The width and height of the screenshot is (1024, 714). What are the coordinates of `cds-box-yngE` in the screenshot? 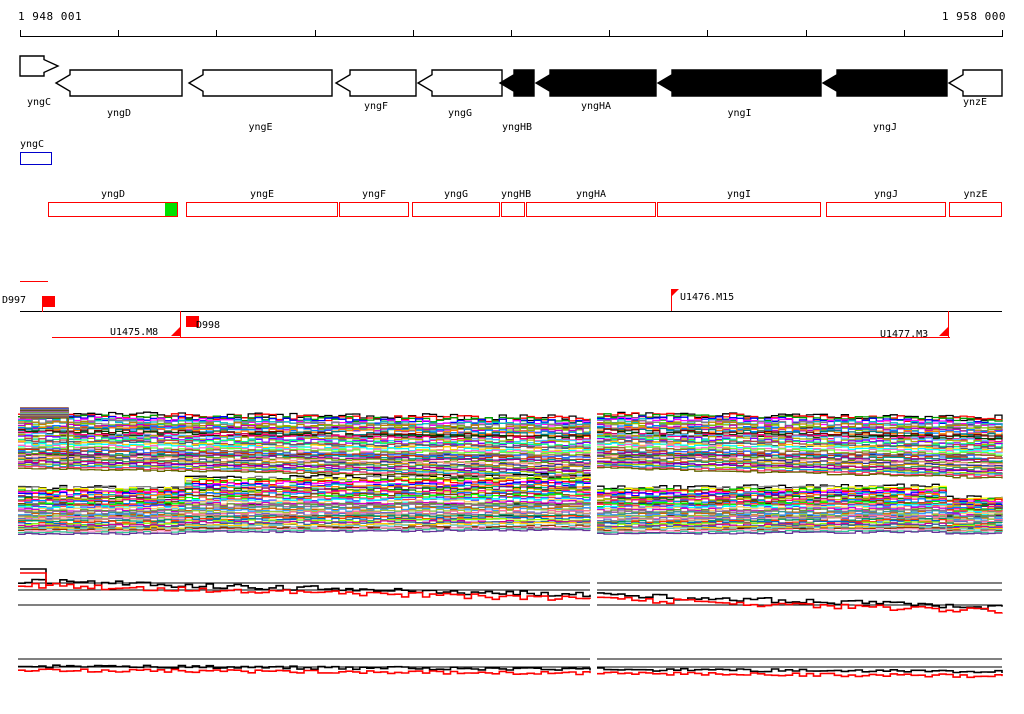 It's located at (262, 209).